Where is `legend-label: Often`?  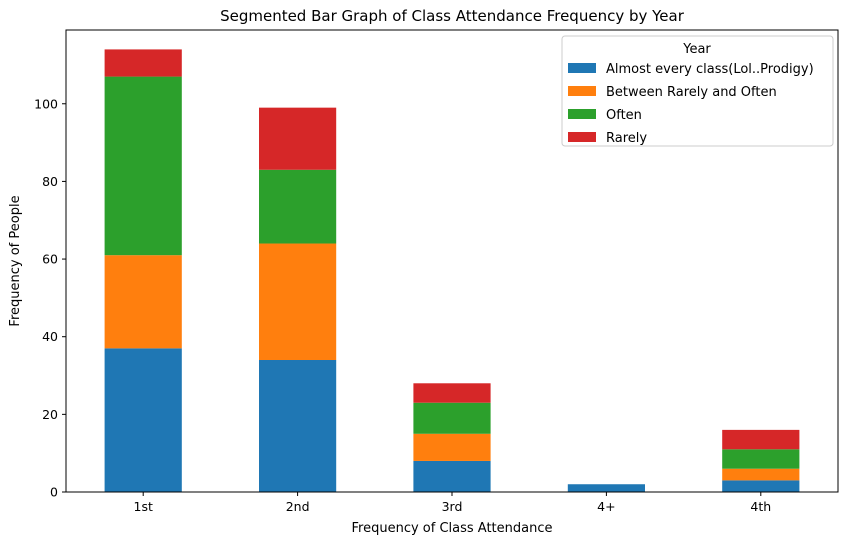
legend-label: Often is located at coordinates (624, 115).